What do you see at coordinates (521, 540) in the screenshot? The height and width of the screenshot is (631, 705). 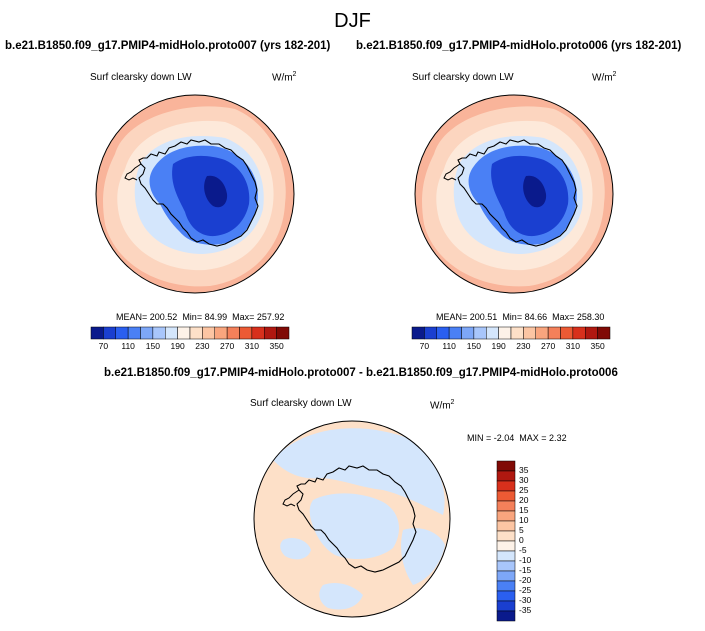 I see `colorbar-tick-label: 0` at bounding box center [521, 540].